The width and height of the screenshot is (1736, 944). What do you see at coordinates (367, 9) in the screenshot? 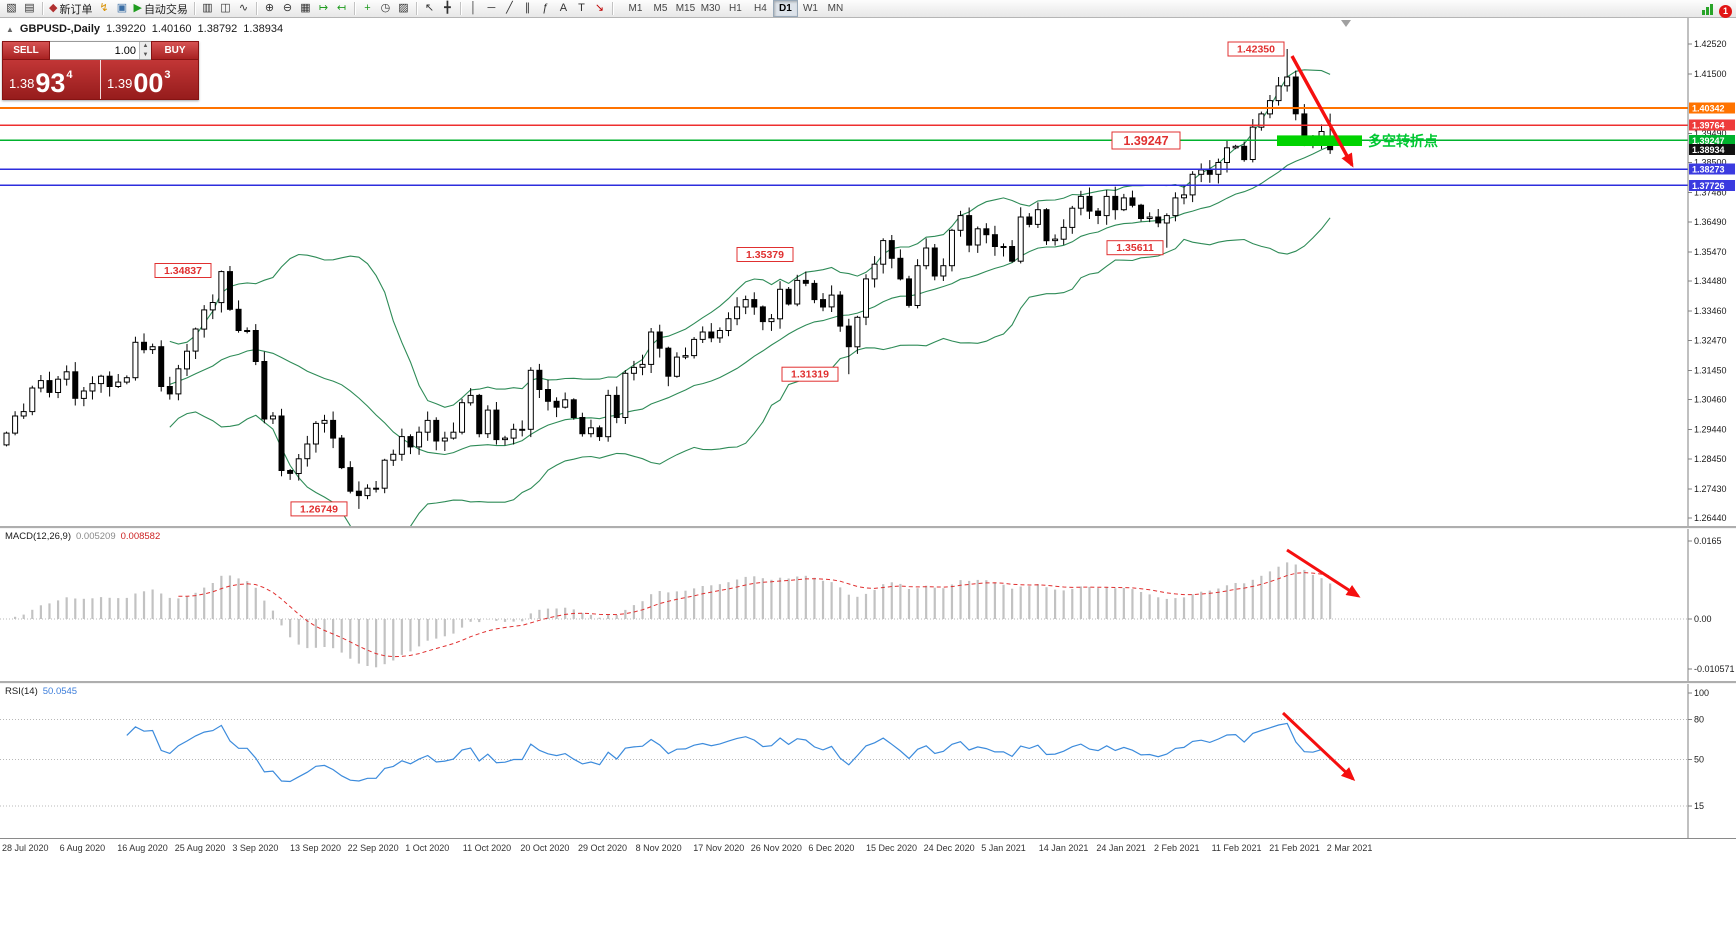
I see `indicators-icon: +` at bounding box center [367, 9].